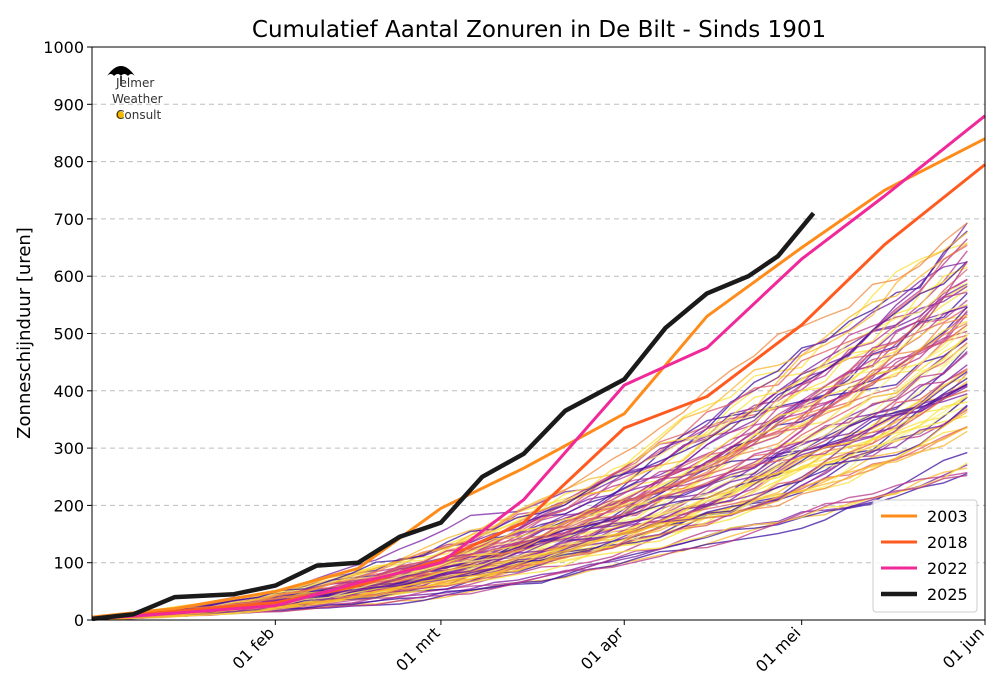 The width and height of the screenshot is (1000, 700). Describe the element at coordinates (121, 71) in the screenshot. I see `umbrella-icon` at that location.